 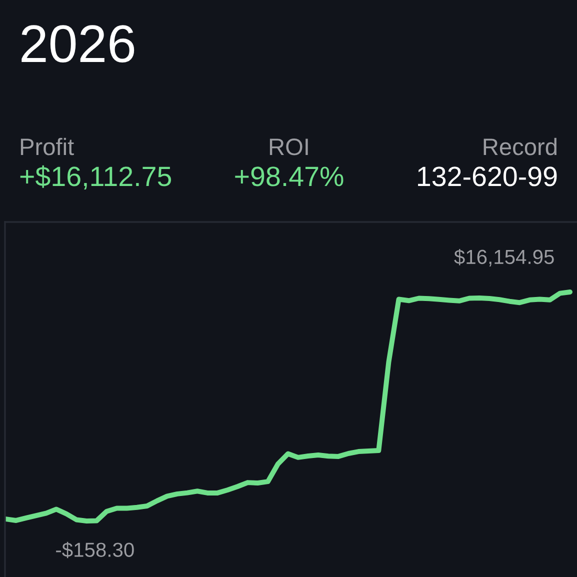 I want to click on data-label: $16,154.95, so click(x=504, y=257).